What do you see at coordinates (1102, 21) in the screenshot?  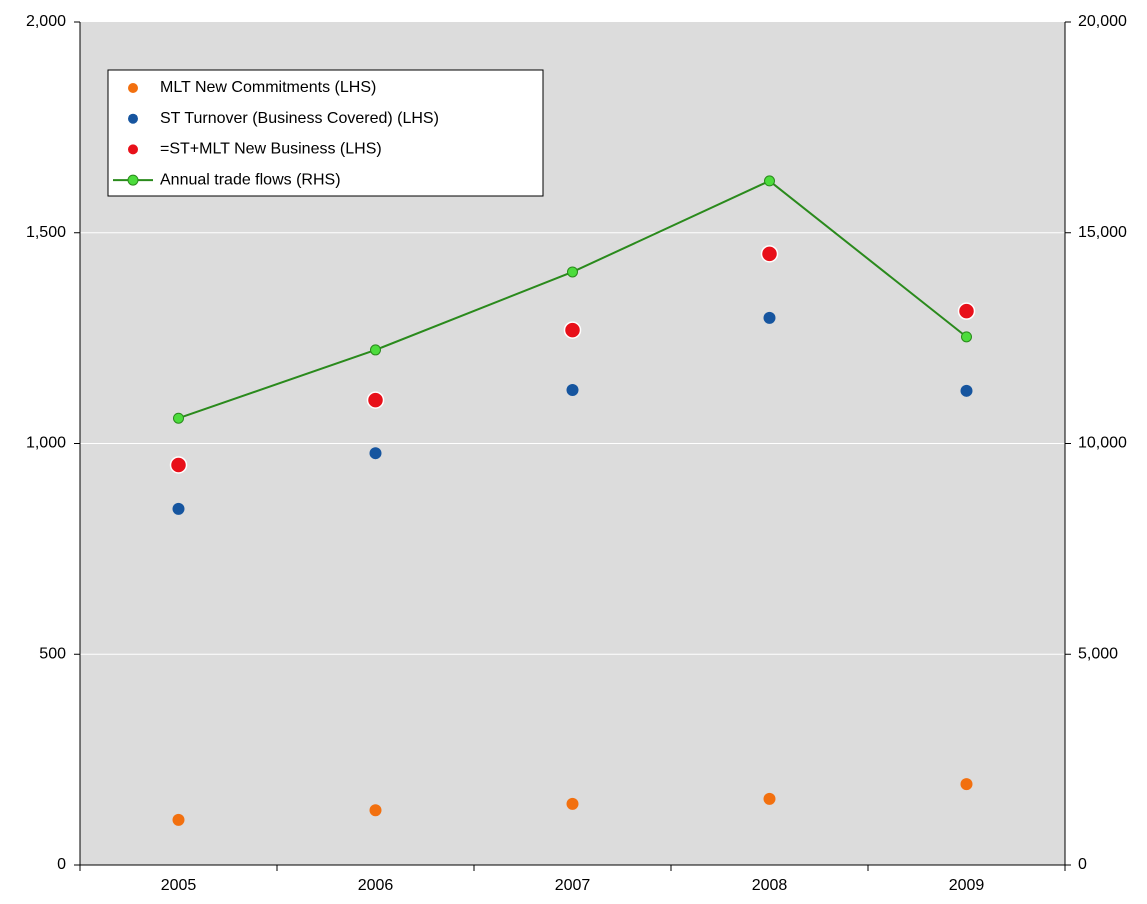 I see `y2-tick-label: 20,000` at bounding box center [1102, 21].